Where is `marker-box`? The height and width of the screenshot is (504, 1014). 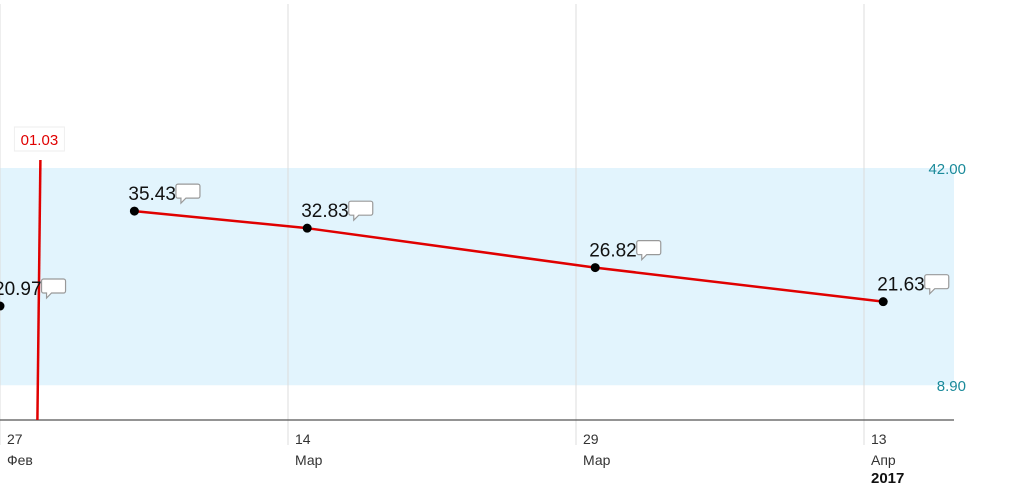 marker-box is located at coordinates (39, 139).